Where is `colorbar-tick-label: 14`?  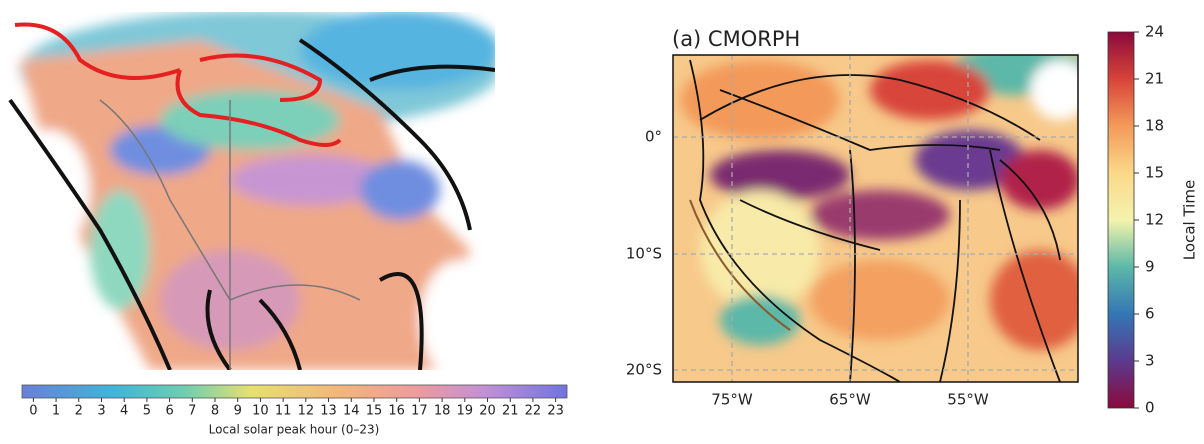
colorbar-tick-label: 14 is located at coordinates (351, 411).